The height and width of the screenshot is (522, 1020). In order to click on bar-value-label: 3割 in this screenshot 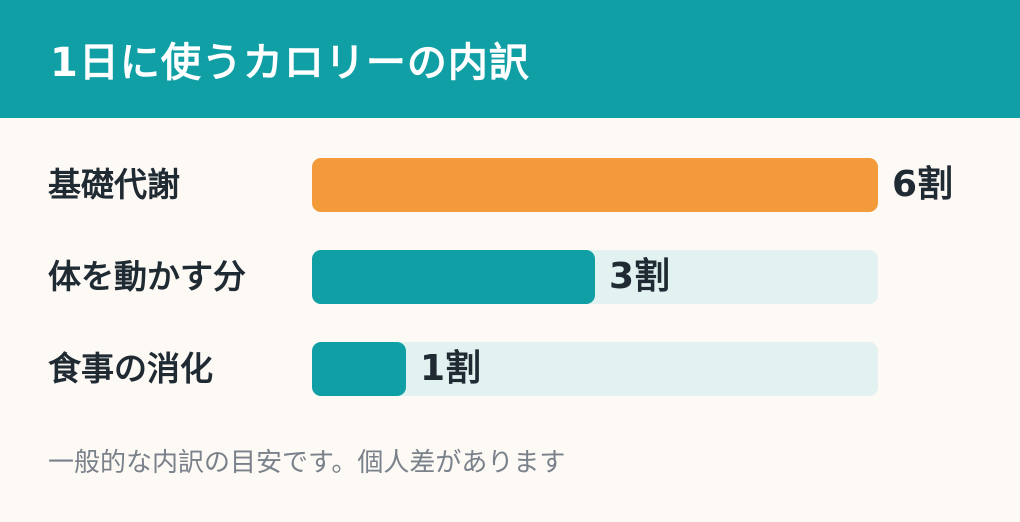, I will do `click(640, 276)`.